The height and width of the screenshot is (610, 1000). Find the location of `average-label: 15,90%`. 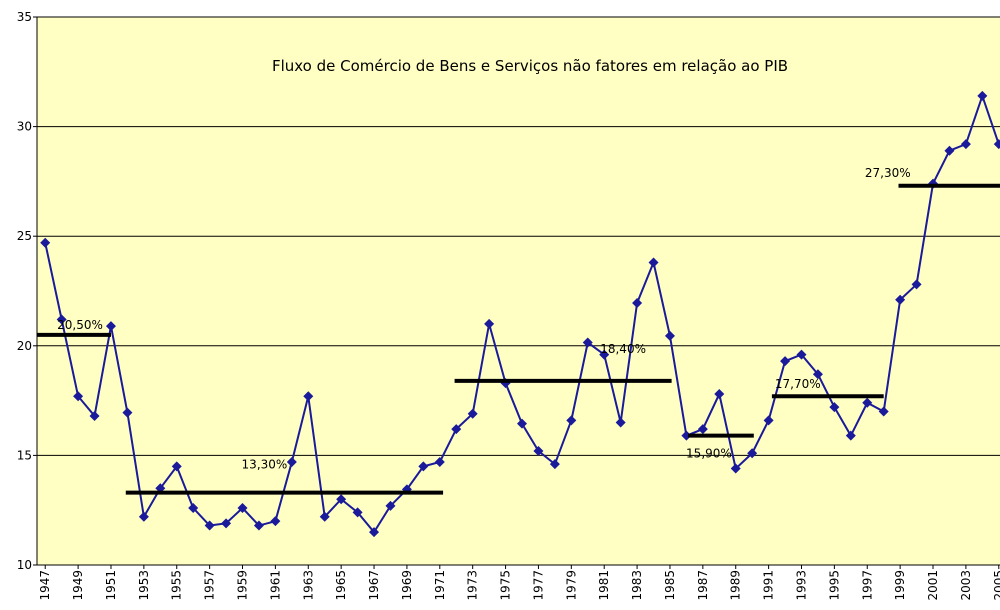

average-label: 15,90% is located at coordinates (709, 454).